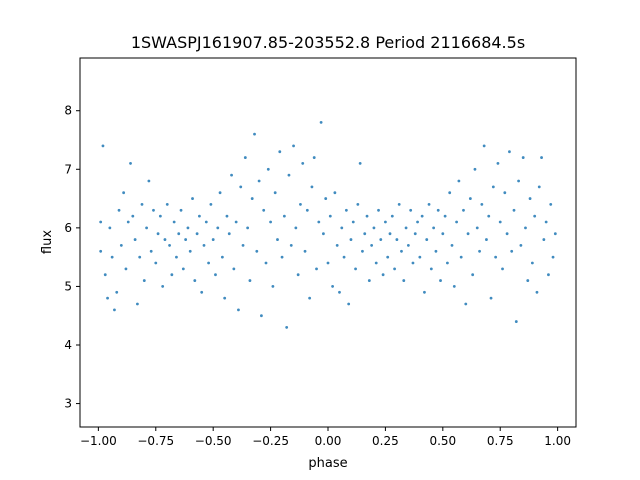 This screenshot has width=640, height=480. What do you see at coordinates (155, 441) in the screenshot?
I see `x-tick-label: −0.75` at bounding box center [155, 441].